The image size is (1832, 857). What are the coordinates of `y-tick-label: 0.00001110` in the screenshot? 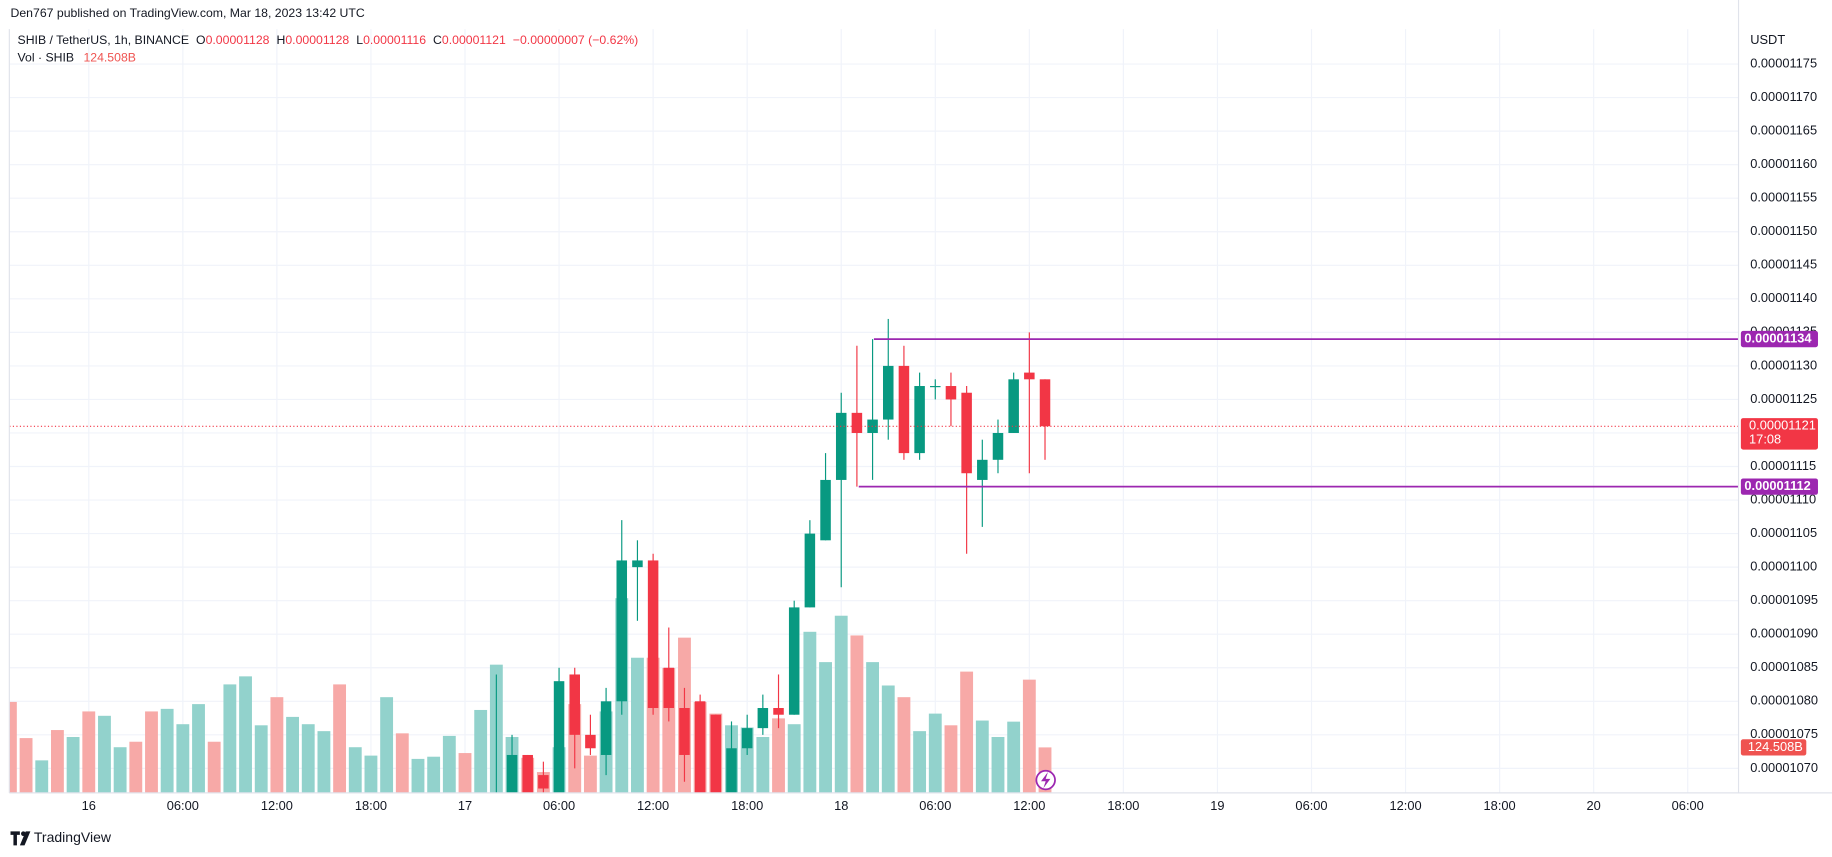 It's located at (1783, 498).